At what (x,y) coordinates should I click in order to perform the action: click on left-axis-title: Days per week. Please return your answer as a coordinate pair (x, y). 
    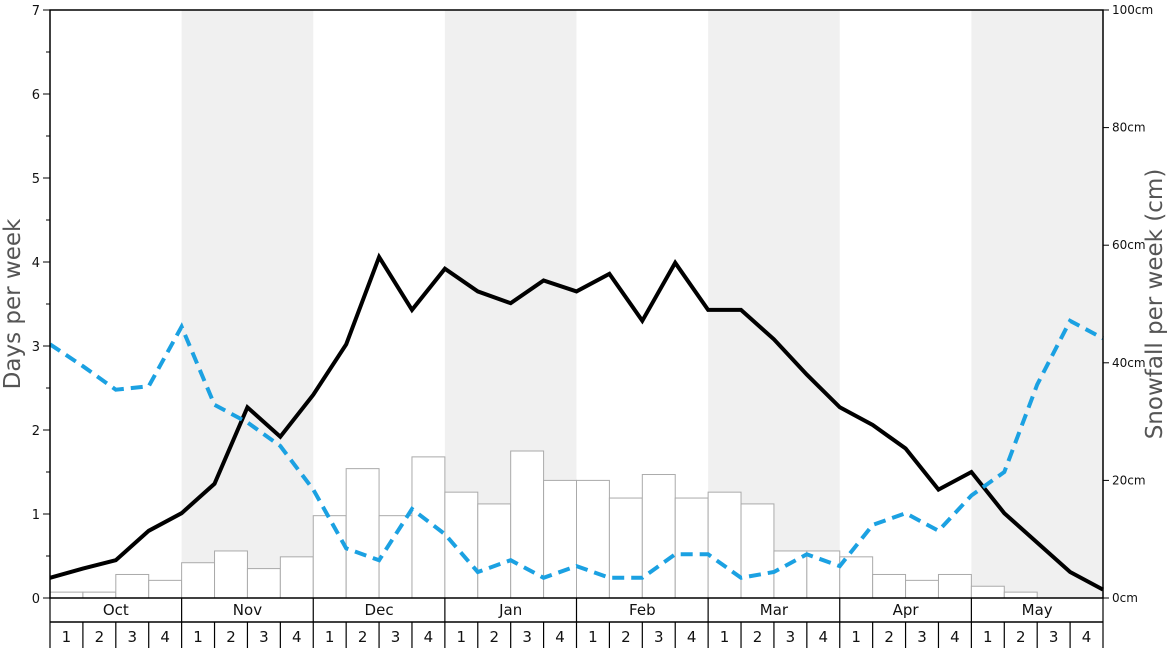
    Looking at the image, I should click on (13, 303).